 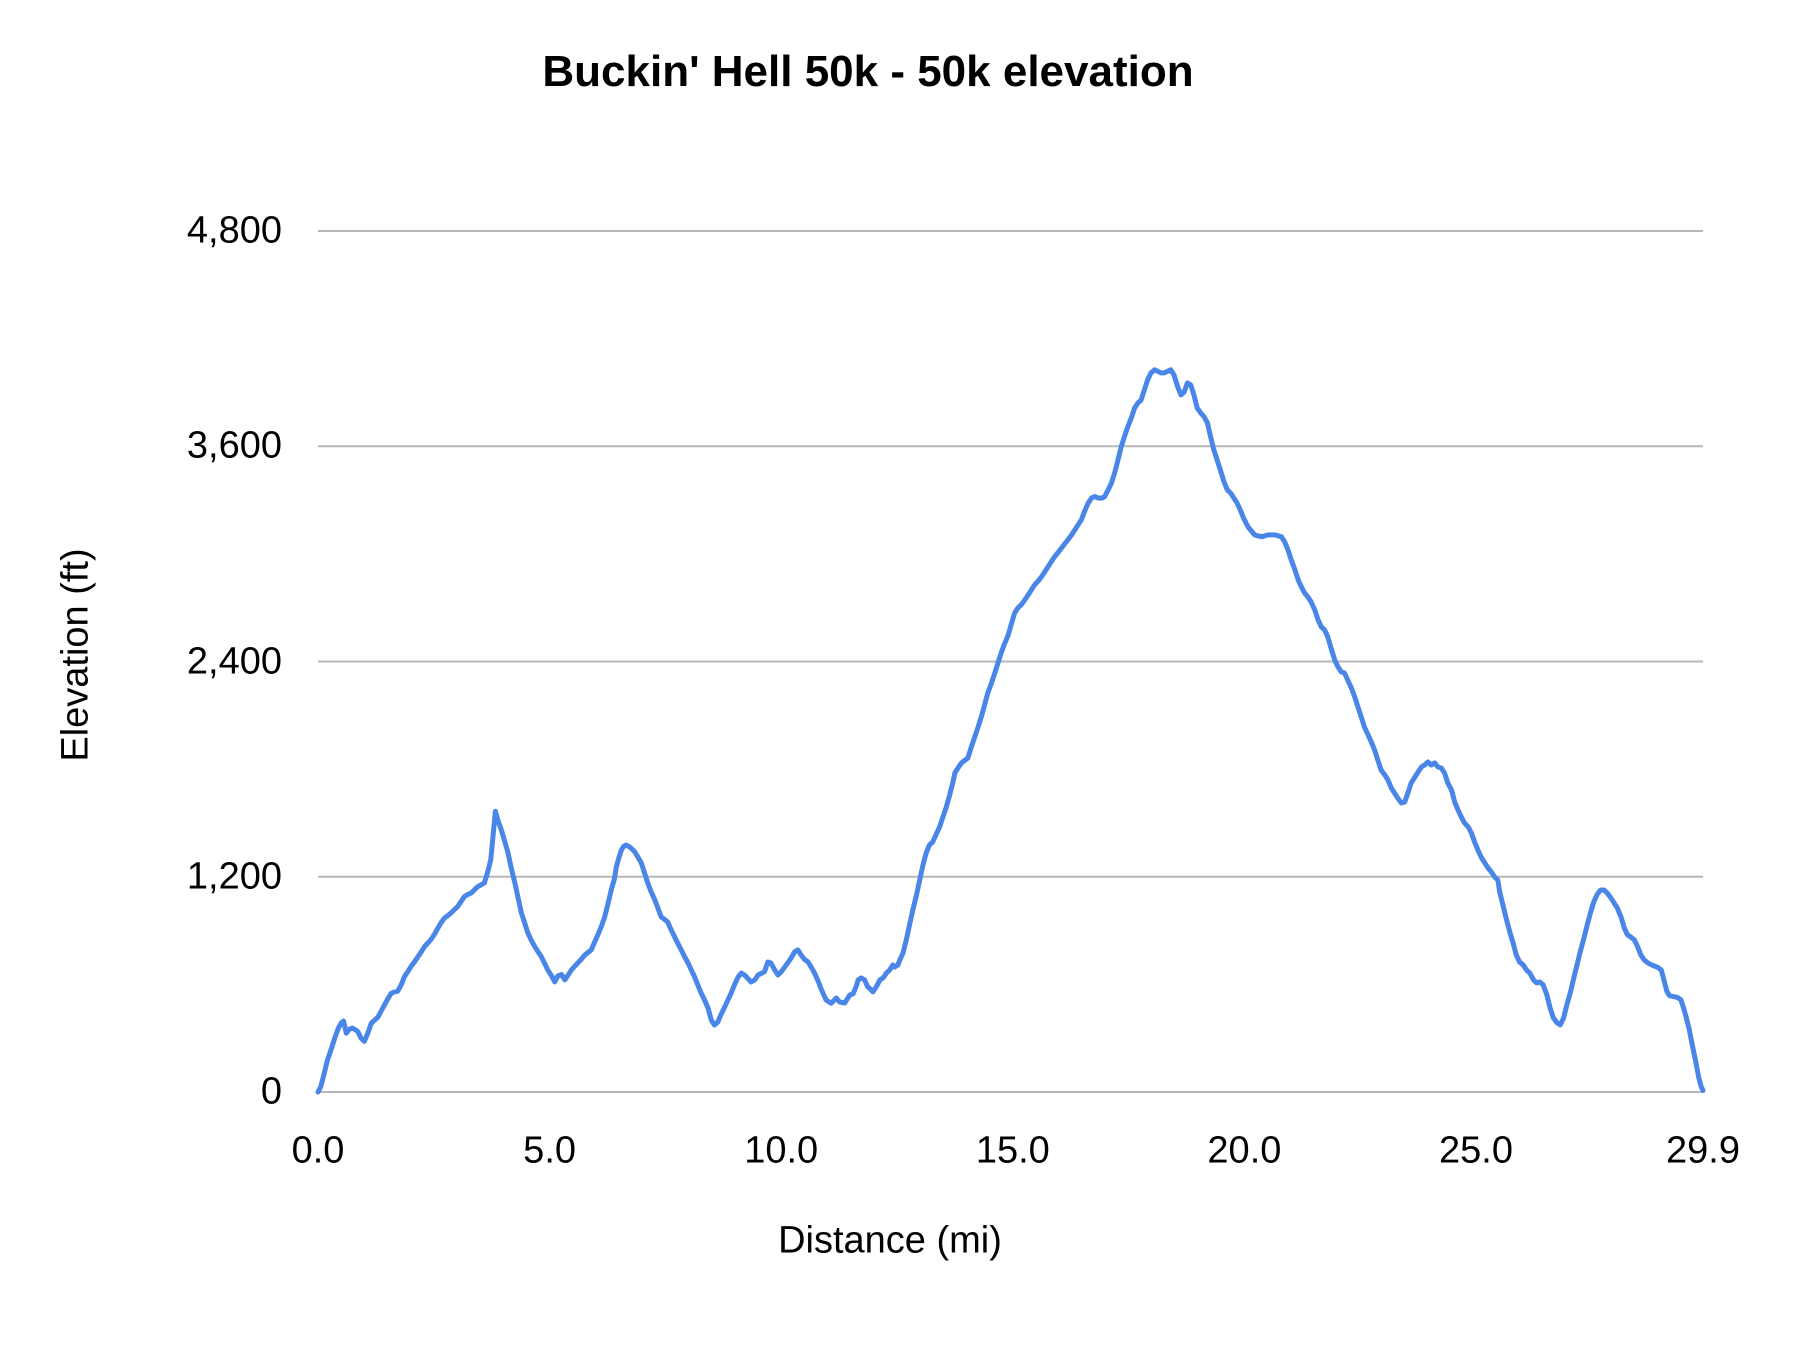 I want to click on x-tick-label: 15.0, so click(x=1012, y=1150).